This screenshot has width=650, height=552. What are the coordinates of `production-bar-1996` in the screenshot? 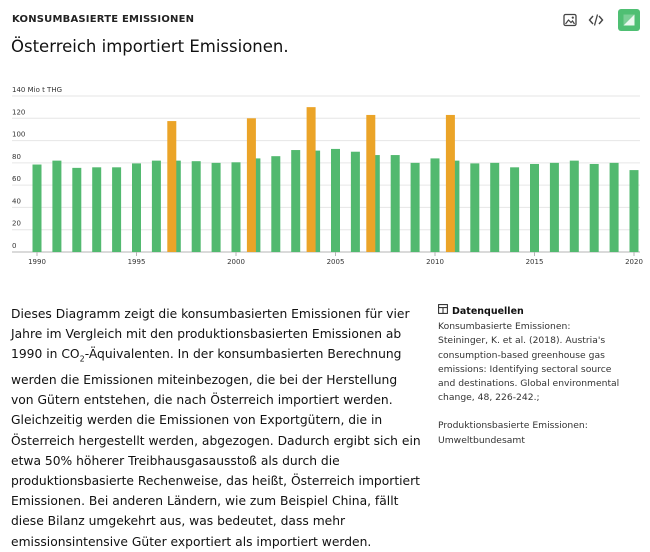 It's located at (156, 206).